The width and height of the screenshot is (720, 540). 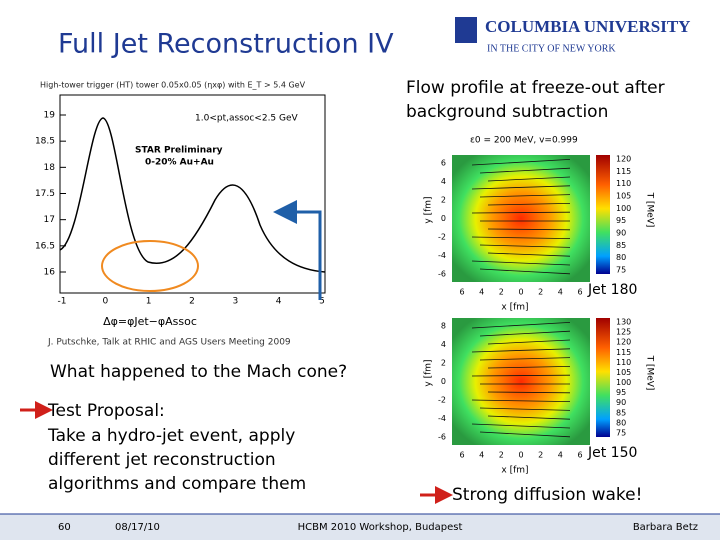 I want to click on panel-title: ε0 = 200 MeV, v=0.999, so click(x=524, y=141).